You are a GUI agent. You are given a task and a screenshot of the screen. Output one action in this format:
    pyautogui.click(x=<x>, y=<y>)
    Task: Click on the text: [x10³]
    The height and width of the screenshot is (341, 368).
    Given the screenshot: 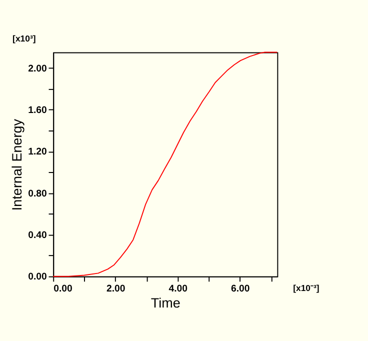 What is the action you would take?
    pyautogui.click(x=24, y=39)
    